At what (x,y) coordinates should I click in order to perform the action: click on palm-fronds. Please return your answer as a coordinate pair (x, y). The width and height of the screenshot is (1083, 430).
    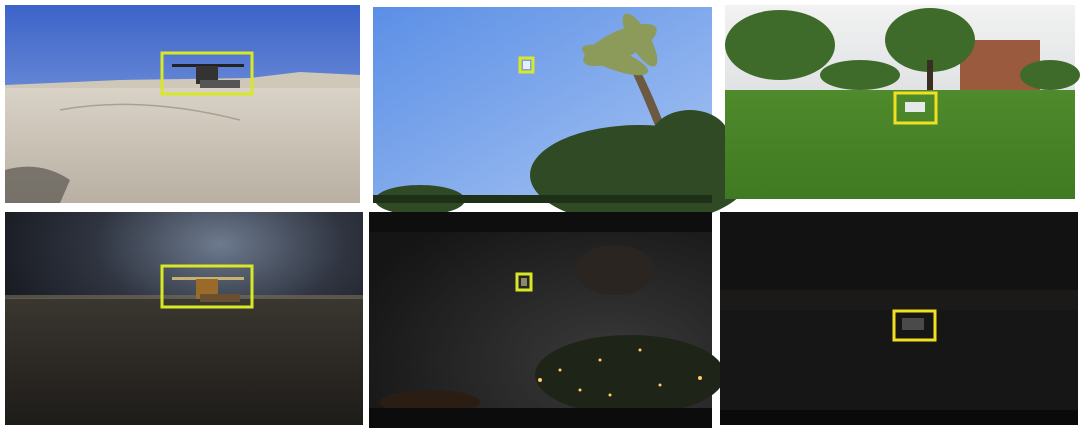
    Looking at the image, I should click on (619, 44).